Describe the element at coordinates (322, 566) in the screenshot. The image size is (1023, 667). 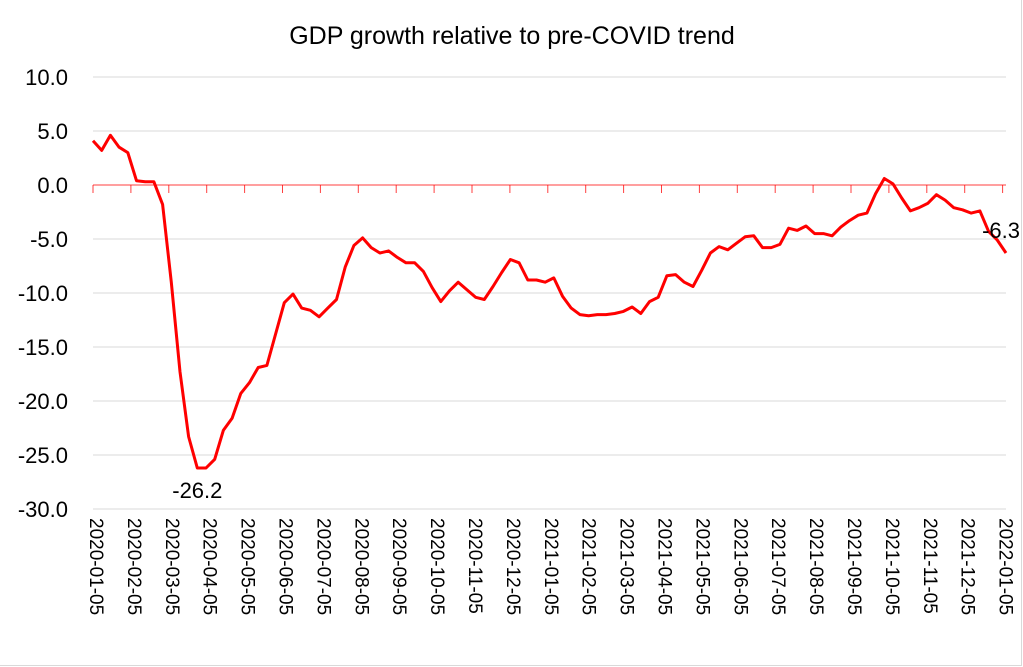
I see `x-tick-label: 2020-07-05` at that location.